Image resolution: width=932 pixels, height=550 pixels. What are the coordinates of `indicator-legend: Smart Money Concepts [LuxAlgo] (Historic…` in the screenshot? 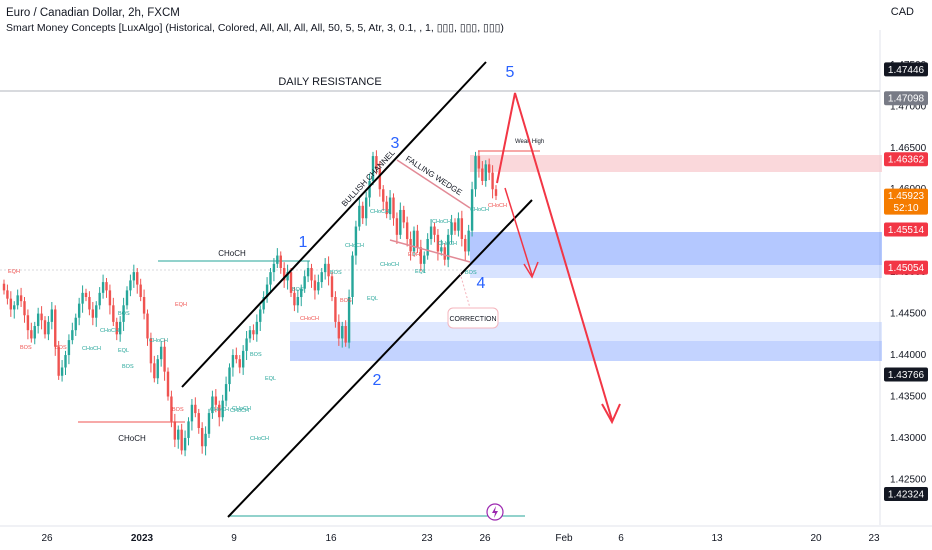 It's located at (255, 28).